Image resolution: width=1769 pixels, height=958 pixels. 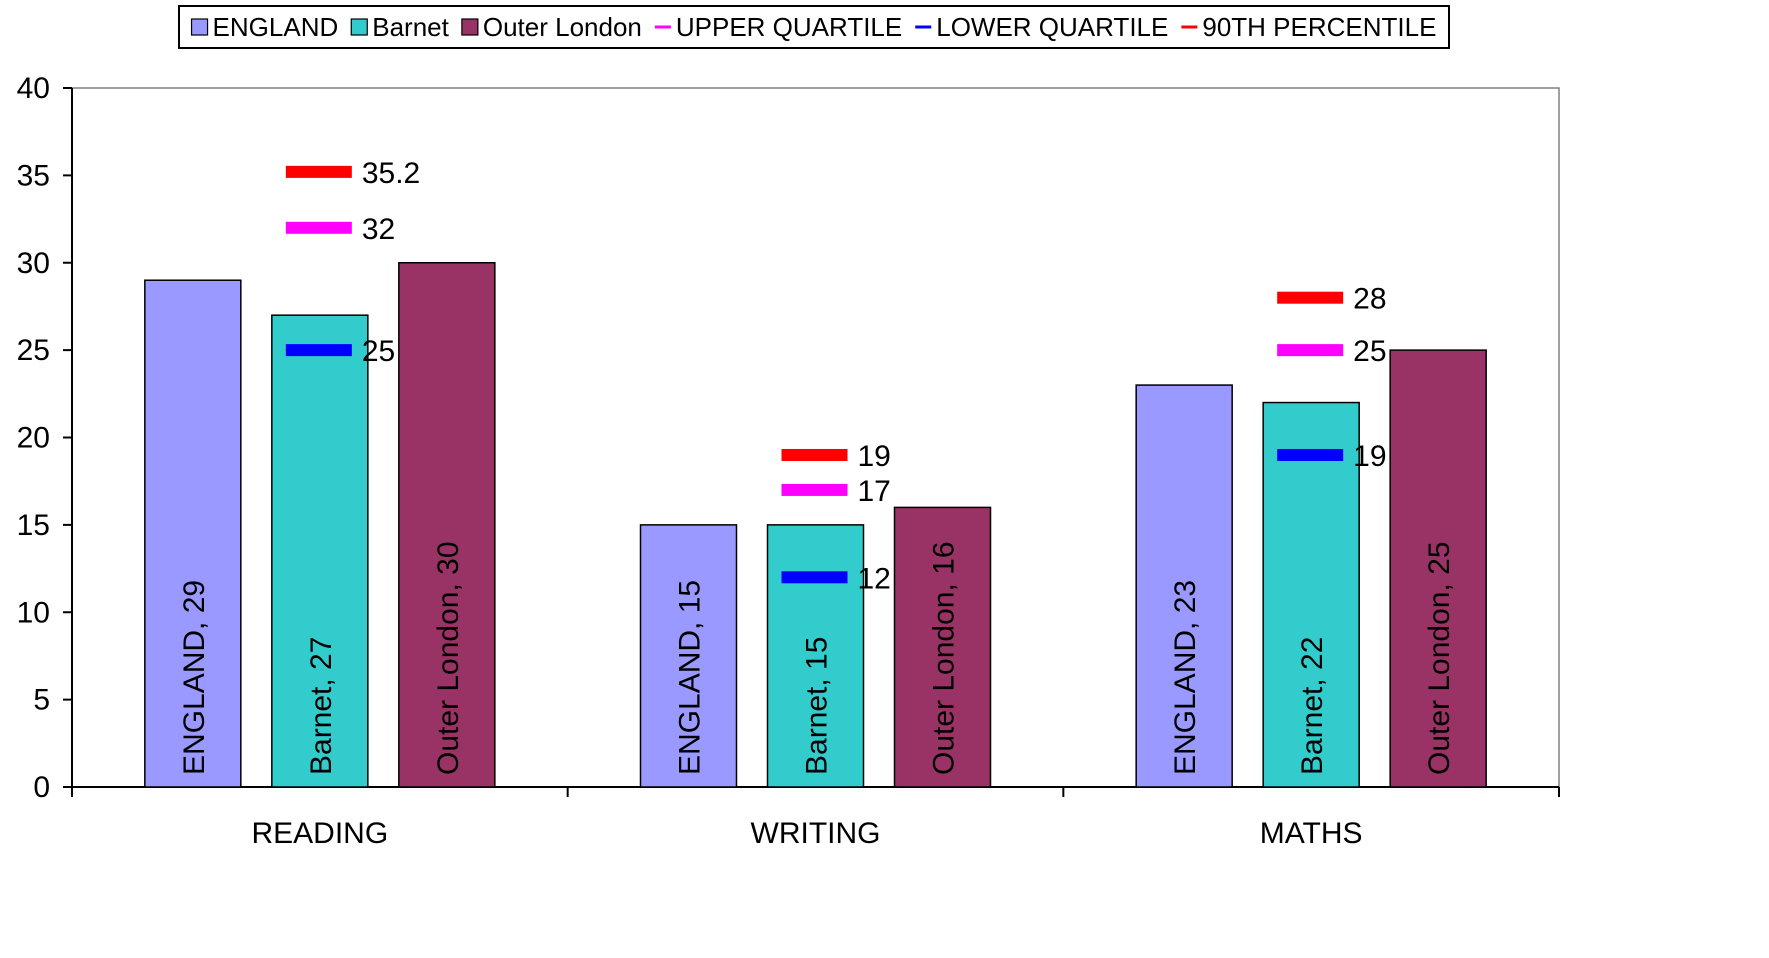 I want to click on y-axis: 0 5 10 15 20 25 30 35 40, so click(x=45, y=438).